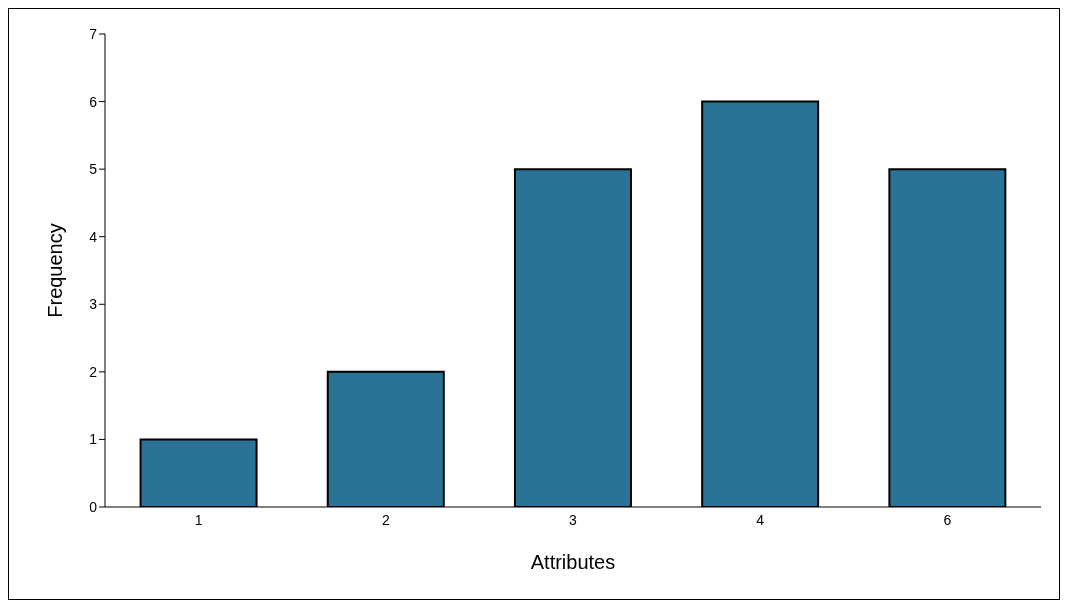 The height and width of the screenshot is (608, 1068). What do you see at coordinates (573, 519) in the screenshot?
I see `x-tick-label: 3` at bounding box center [573, 519].